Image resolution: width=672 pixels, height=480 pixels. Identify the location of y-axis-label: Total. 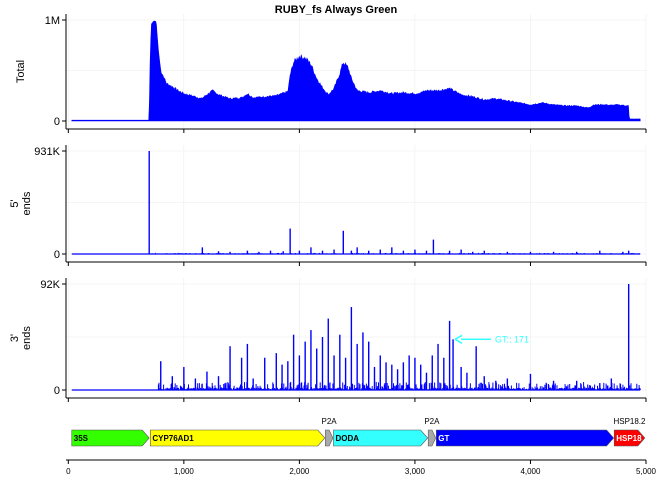
(21, 71).